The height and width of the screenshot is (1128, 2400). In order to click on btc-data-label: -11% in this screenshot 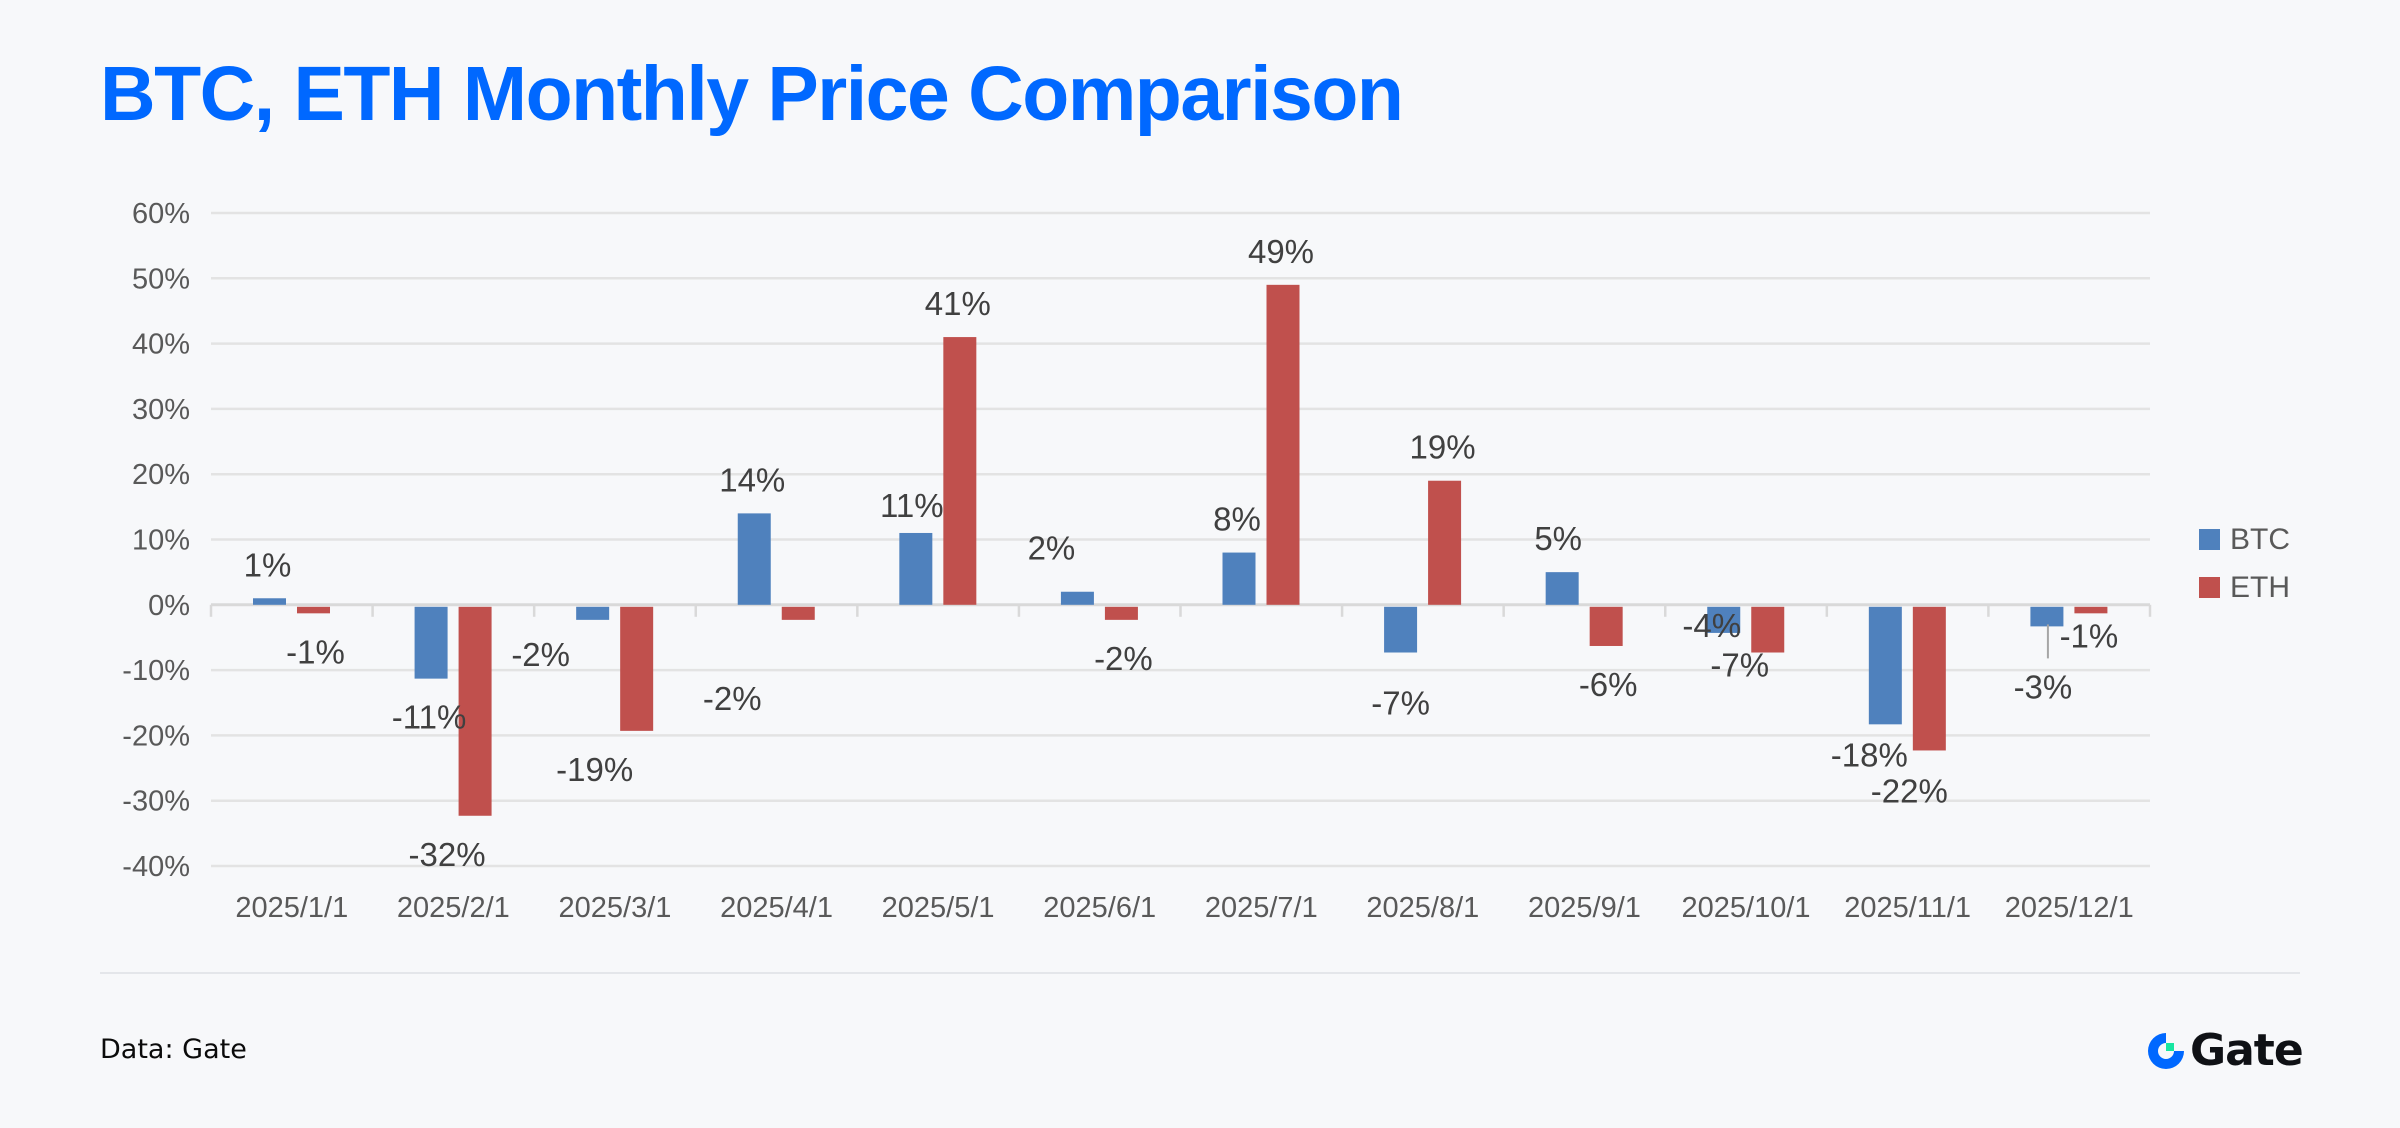, I will do `click(429, 717)`.